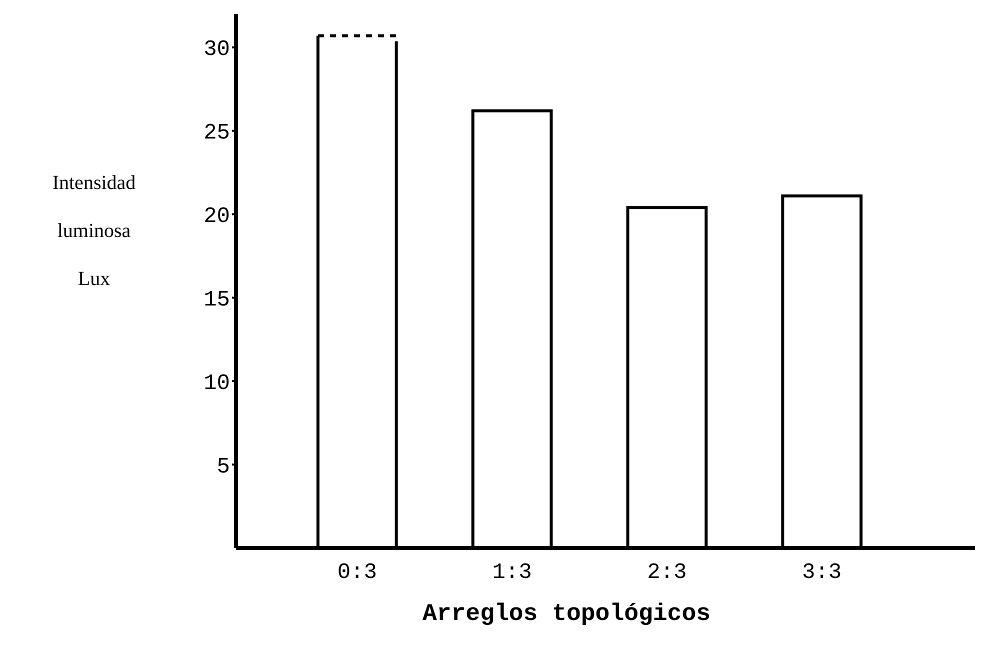 This screenshot has width=985, height=651. I want to click on y-tick-label: 25, so click(217, 133).